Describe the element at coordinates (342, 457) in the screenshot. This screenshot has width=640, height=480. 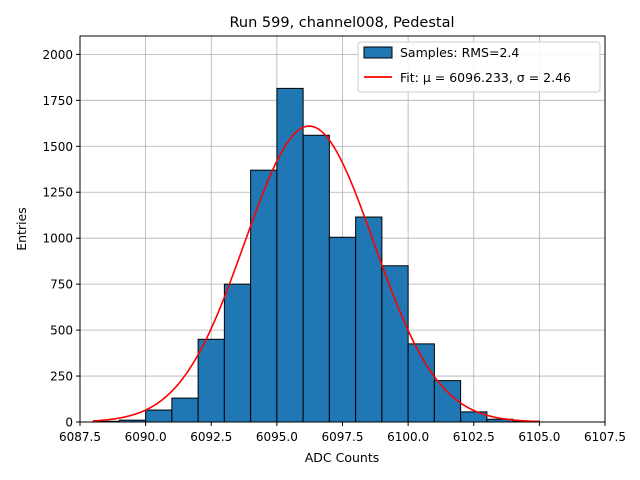
I see `x-axis-label: ADC Counts` at that location.